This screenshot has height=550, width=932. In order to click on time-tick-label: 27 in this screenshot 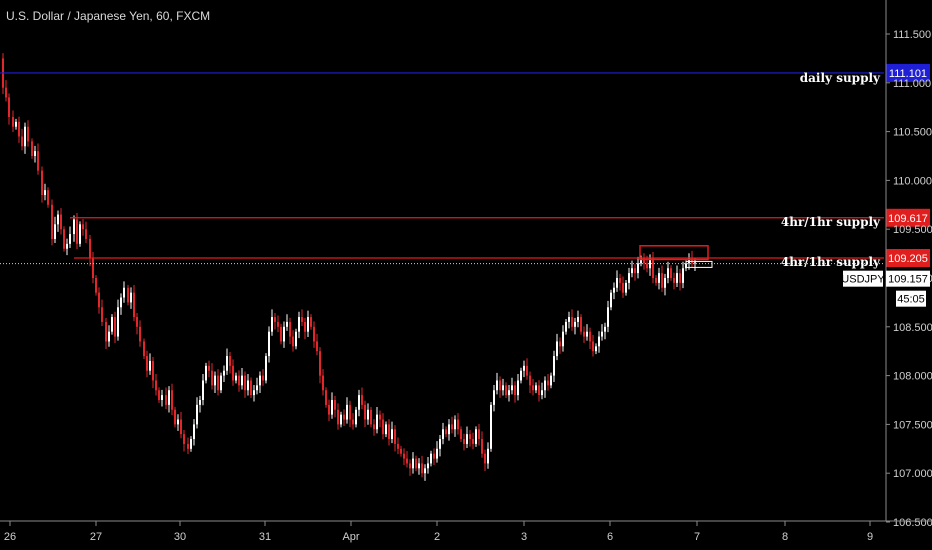, I will do `click(96, 537)`.